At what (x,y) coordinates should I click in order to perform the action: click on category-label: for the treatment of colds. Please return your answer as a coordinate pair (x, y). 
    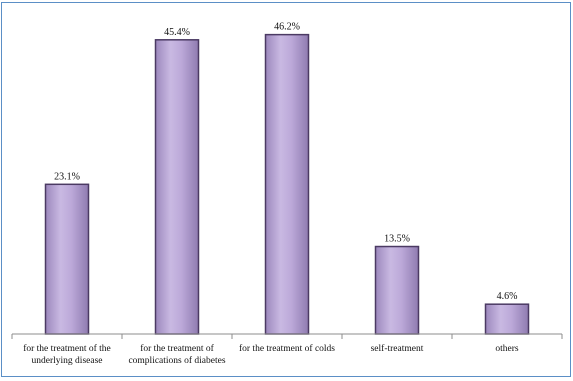
    Looking at the image, I should click on (287, 348).